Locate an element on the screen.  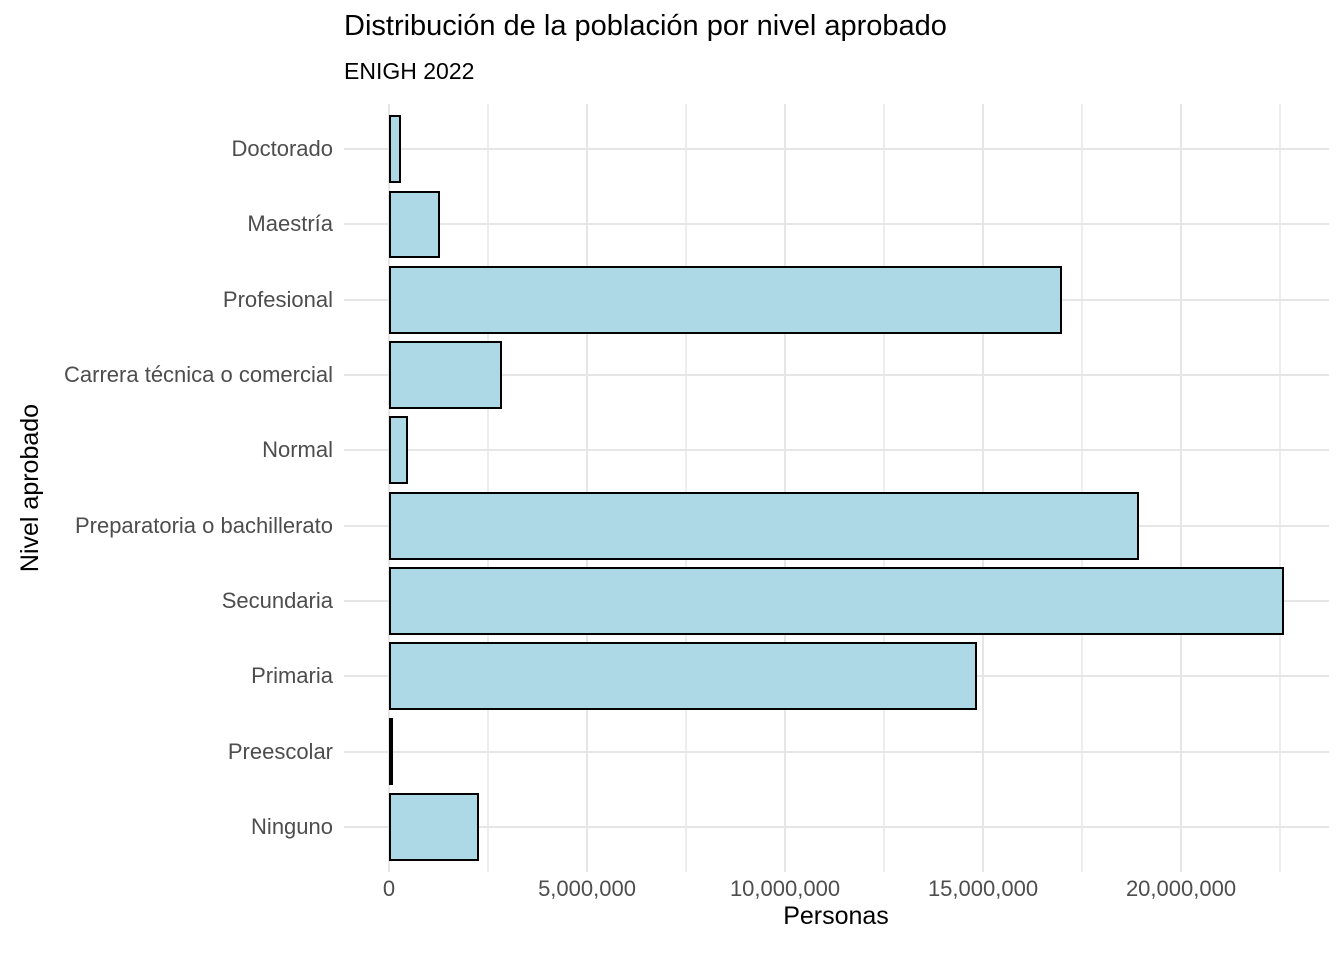
x-tick-label: 5,000,000 is located at coordinates (587, 888).